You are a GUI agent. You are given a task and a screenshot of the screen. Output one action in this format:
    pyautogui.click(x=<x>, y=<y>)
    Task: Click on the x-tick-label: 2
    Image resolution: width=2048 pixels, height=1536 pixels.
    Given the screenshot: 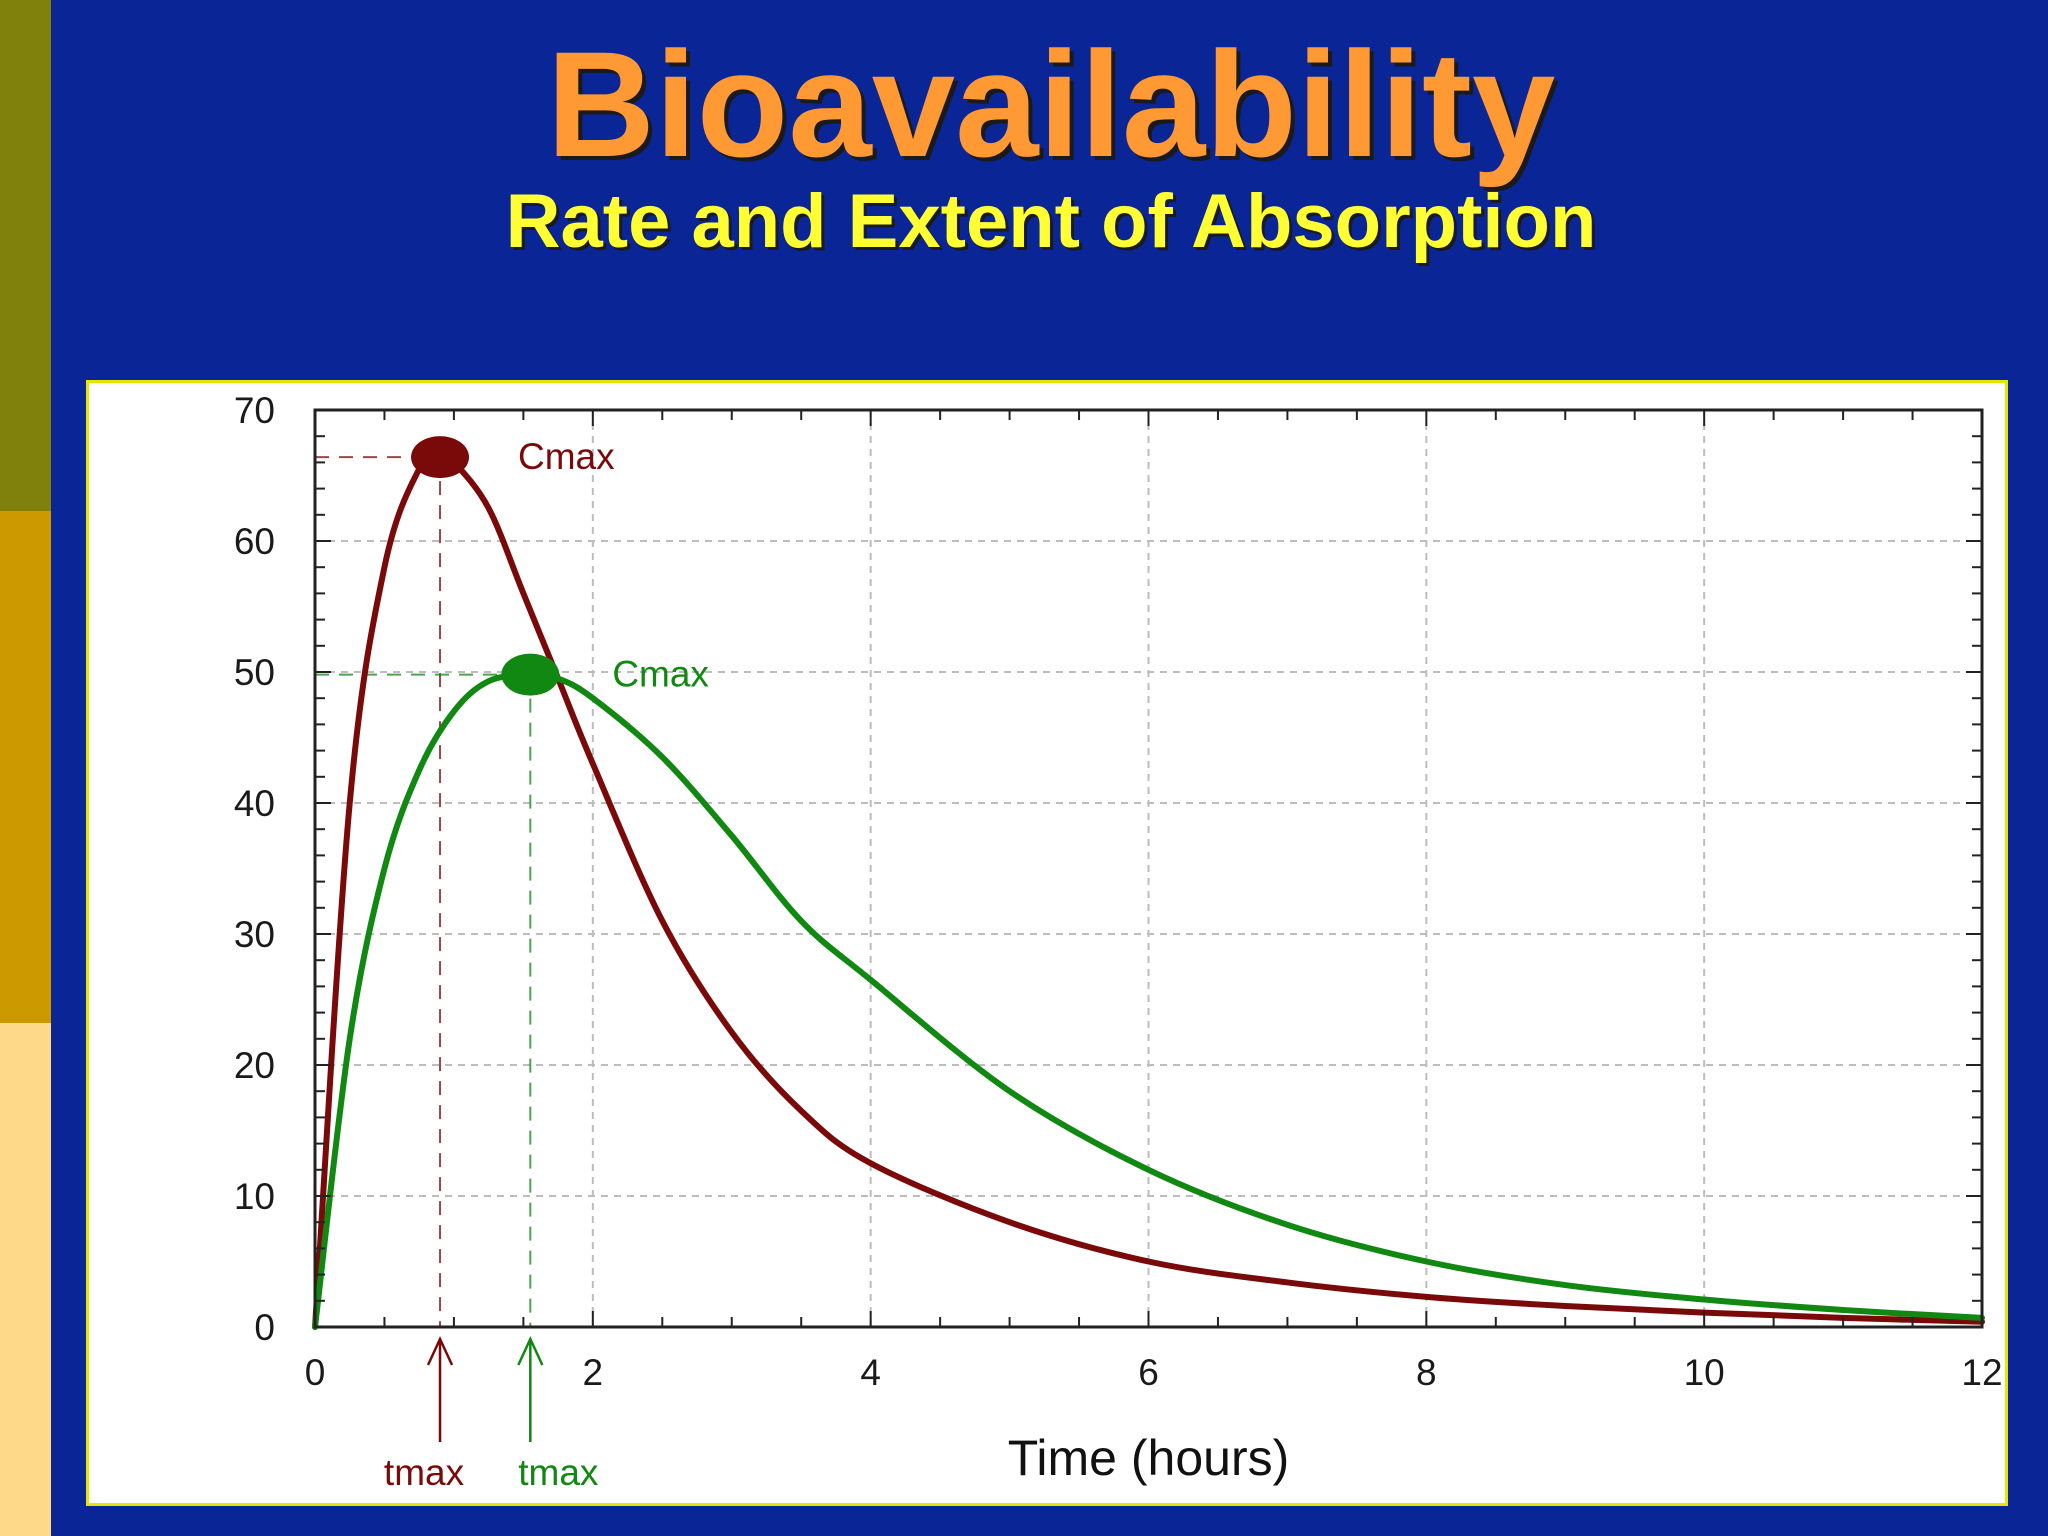 What is the action you would take?
    pyautogui.click(x=593, y=1372)
    